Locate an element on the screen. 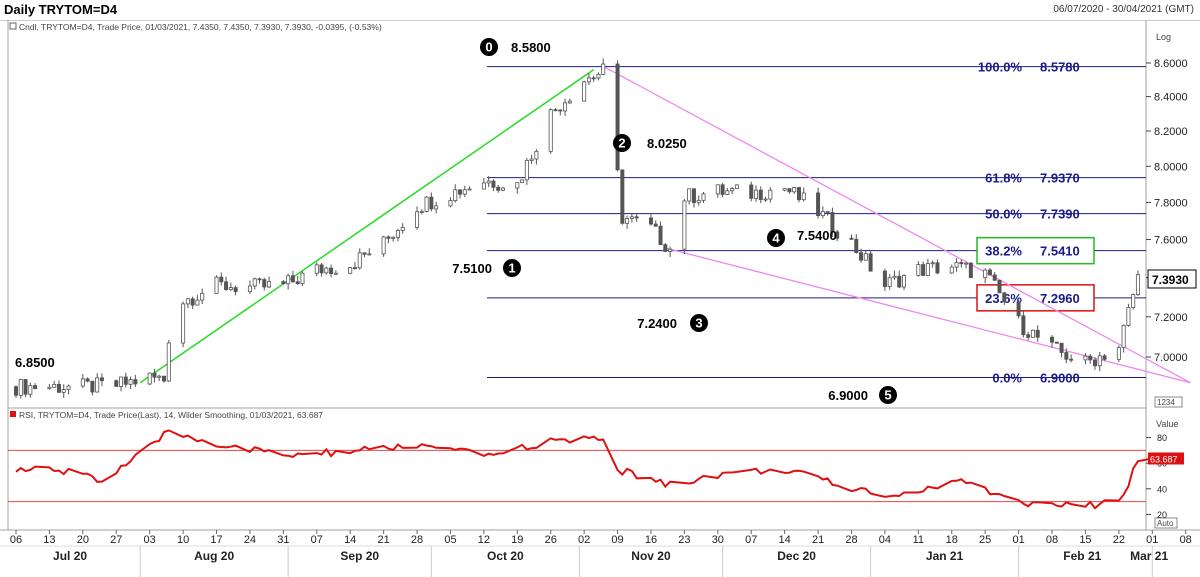 This screenshot has height=577, width=1200. fib-value-label: 8.5780 is located at coordinates (1060, 67).